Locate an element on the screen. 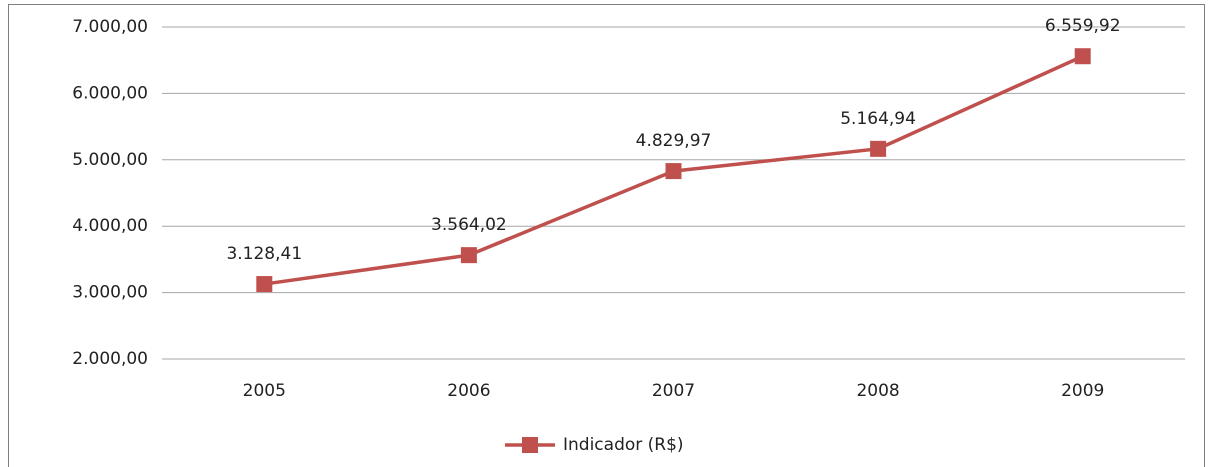  y-tick-label: 6.000,00 is located at coordinates (110, 93).